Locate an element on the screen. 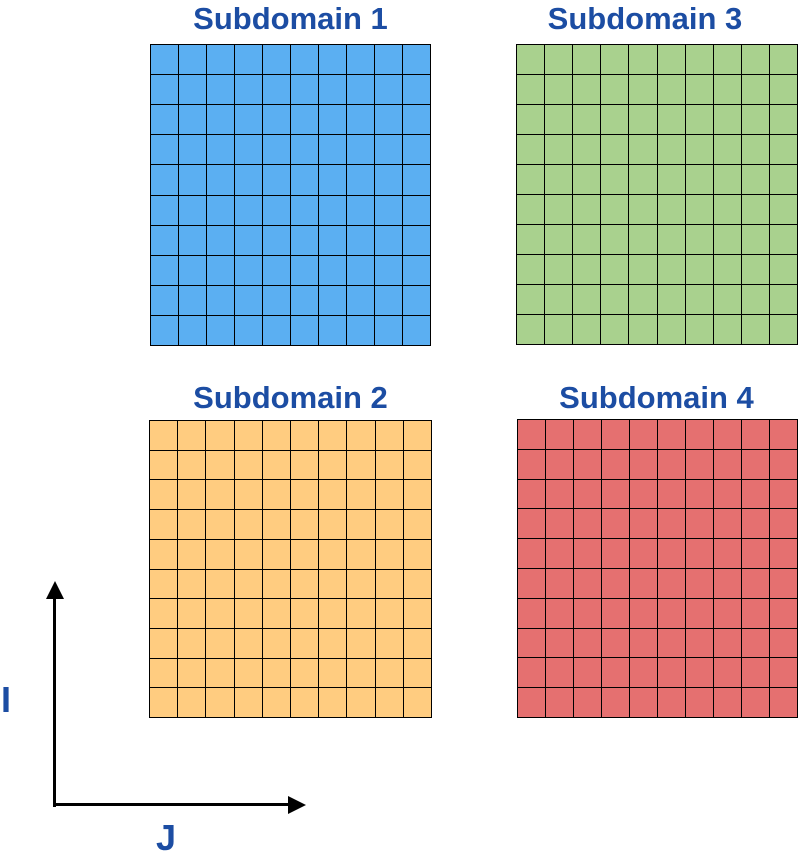 Image resolution: width=798 pixels, height=856 pixels. right-arrowhead-icon is located at coordinates (297, 804).